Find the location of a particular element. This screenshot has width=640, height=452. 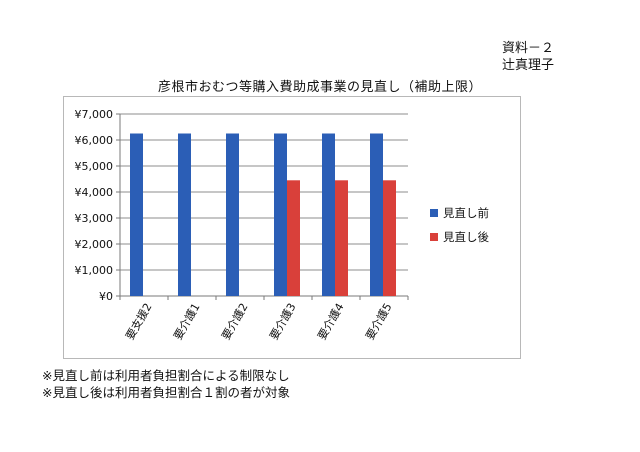

legend-swatch-after is located at coordinates (434, 237).